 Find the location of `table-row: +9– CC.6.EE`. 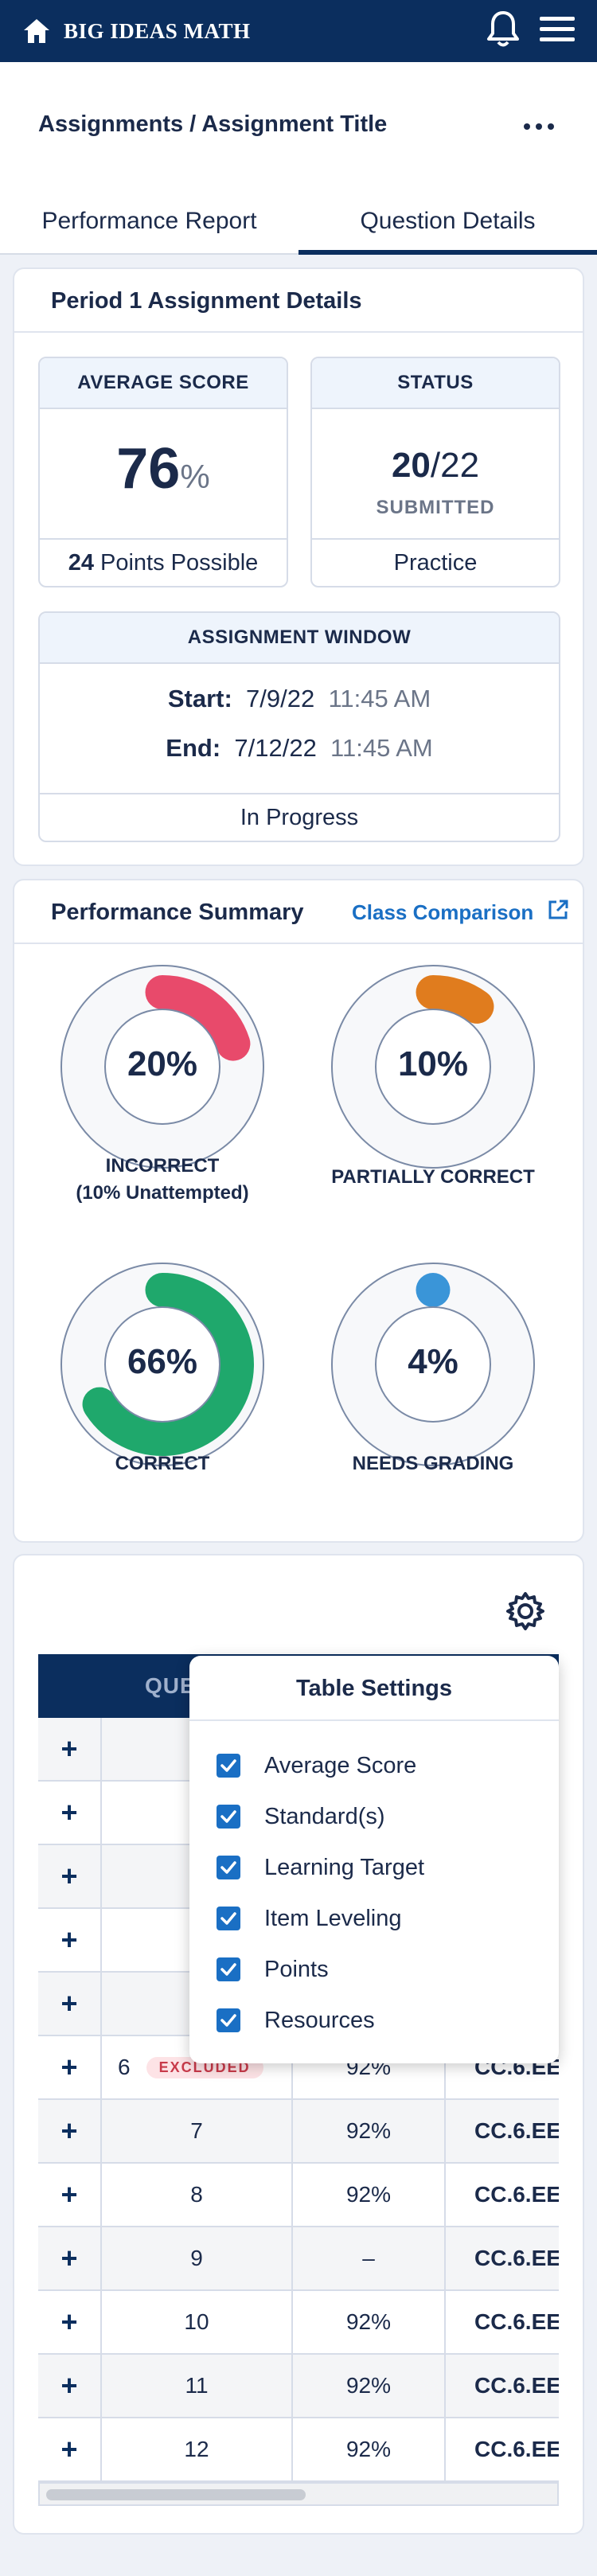

table-row: +9– CC.6.EE is located at coordinates (299, 2259).